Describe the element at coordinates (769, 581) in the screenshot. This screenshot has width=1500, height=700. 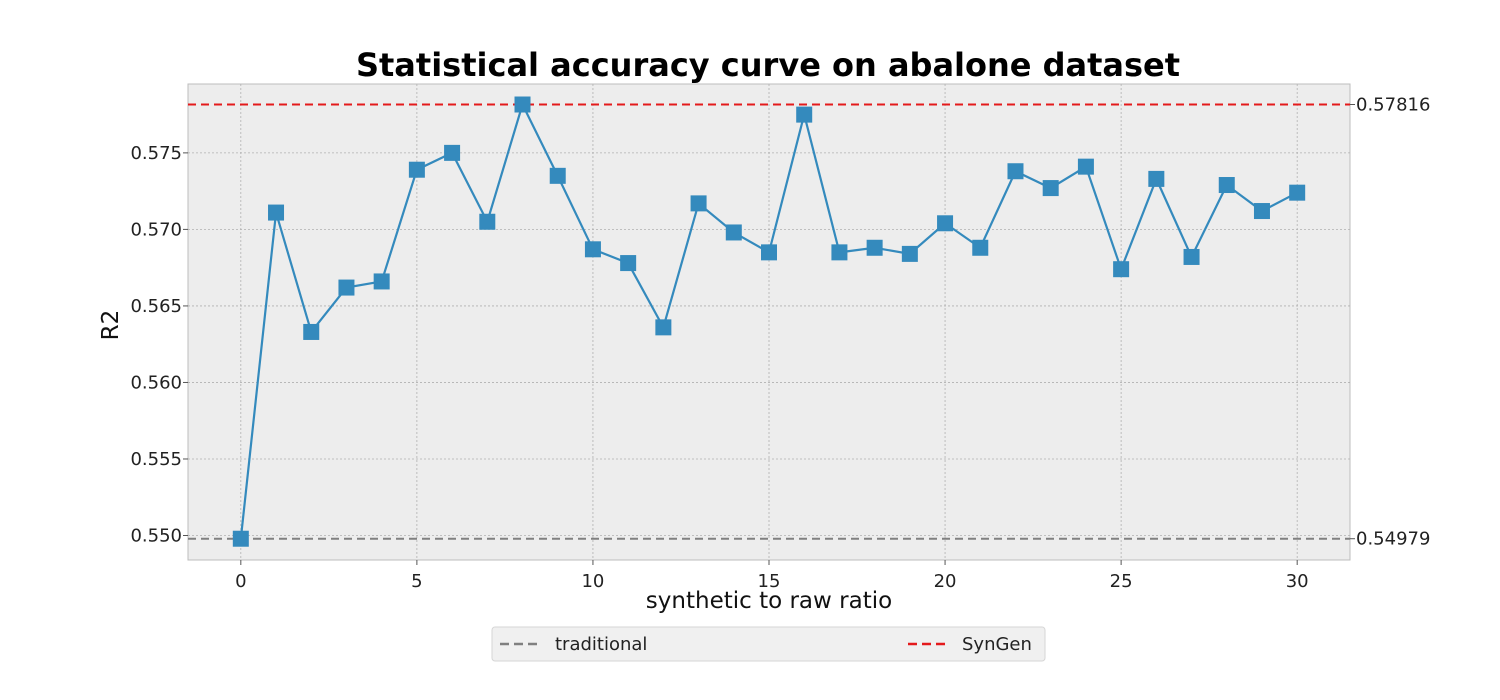
I see `x-tick-label: 15` at that location.